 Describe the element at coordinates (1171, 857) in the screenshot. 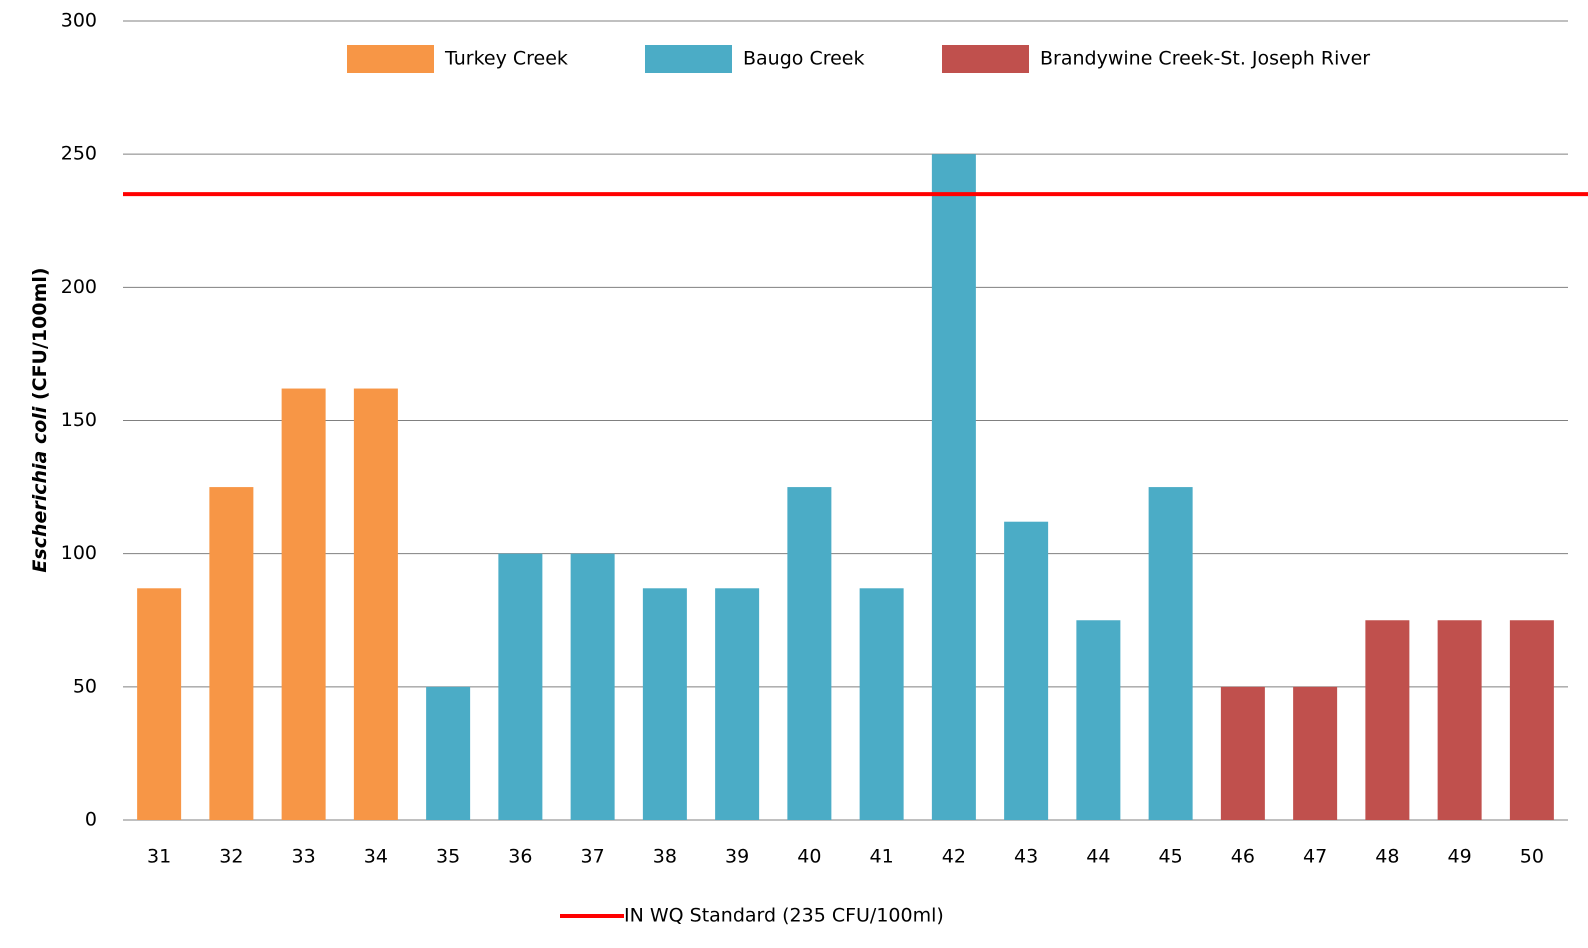

I see `x-tick-label: 45` at that location.